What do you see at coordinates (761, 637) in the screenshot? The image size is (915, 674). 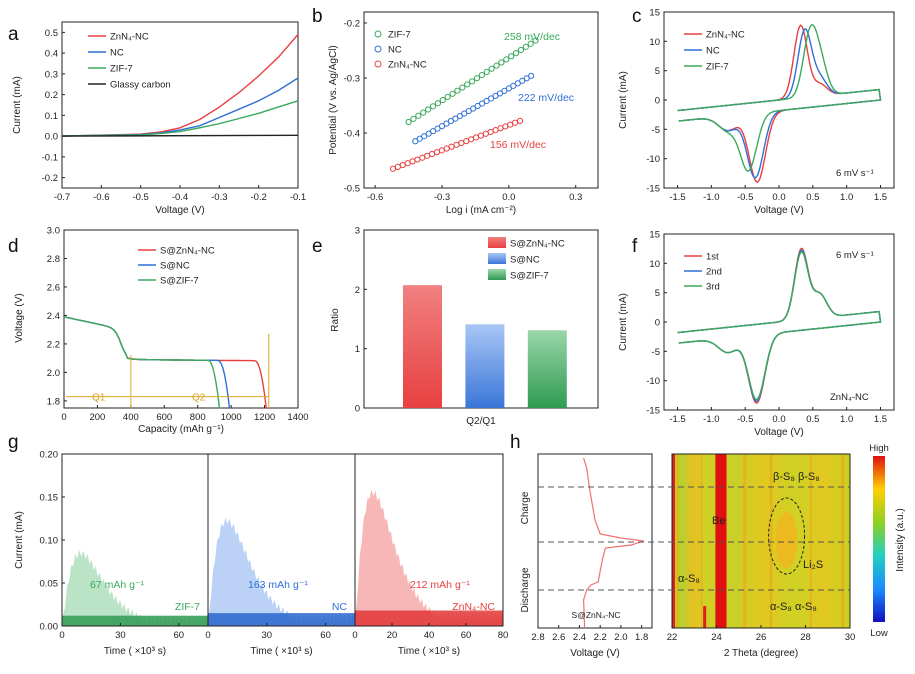 I see `x-tick-label: 26` at bounding box center [761, 637].